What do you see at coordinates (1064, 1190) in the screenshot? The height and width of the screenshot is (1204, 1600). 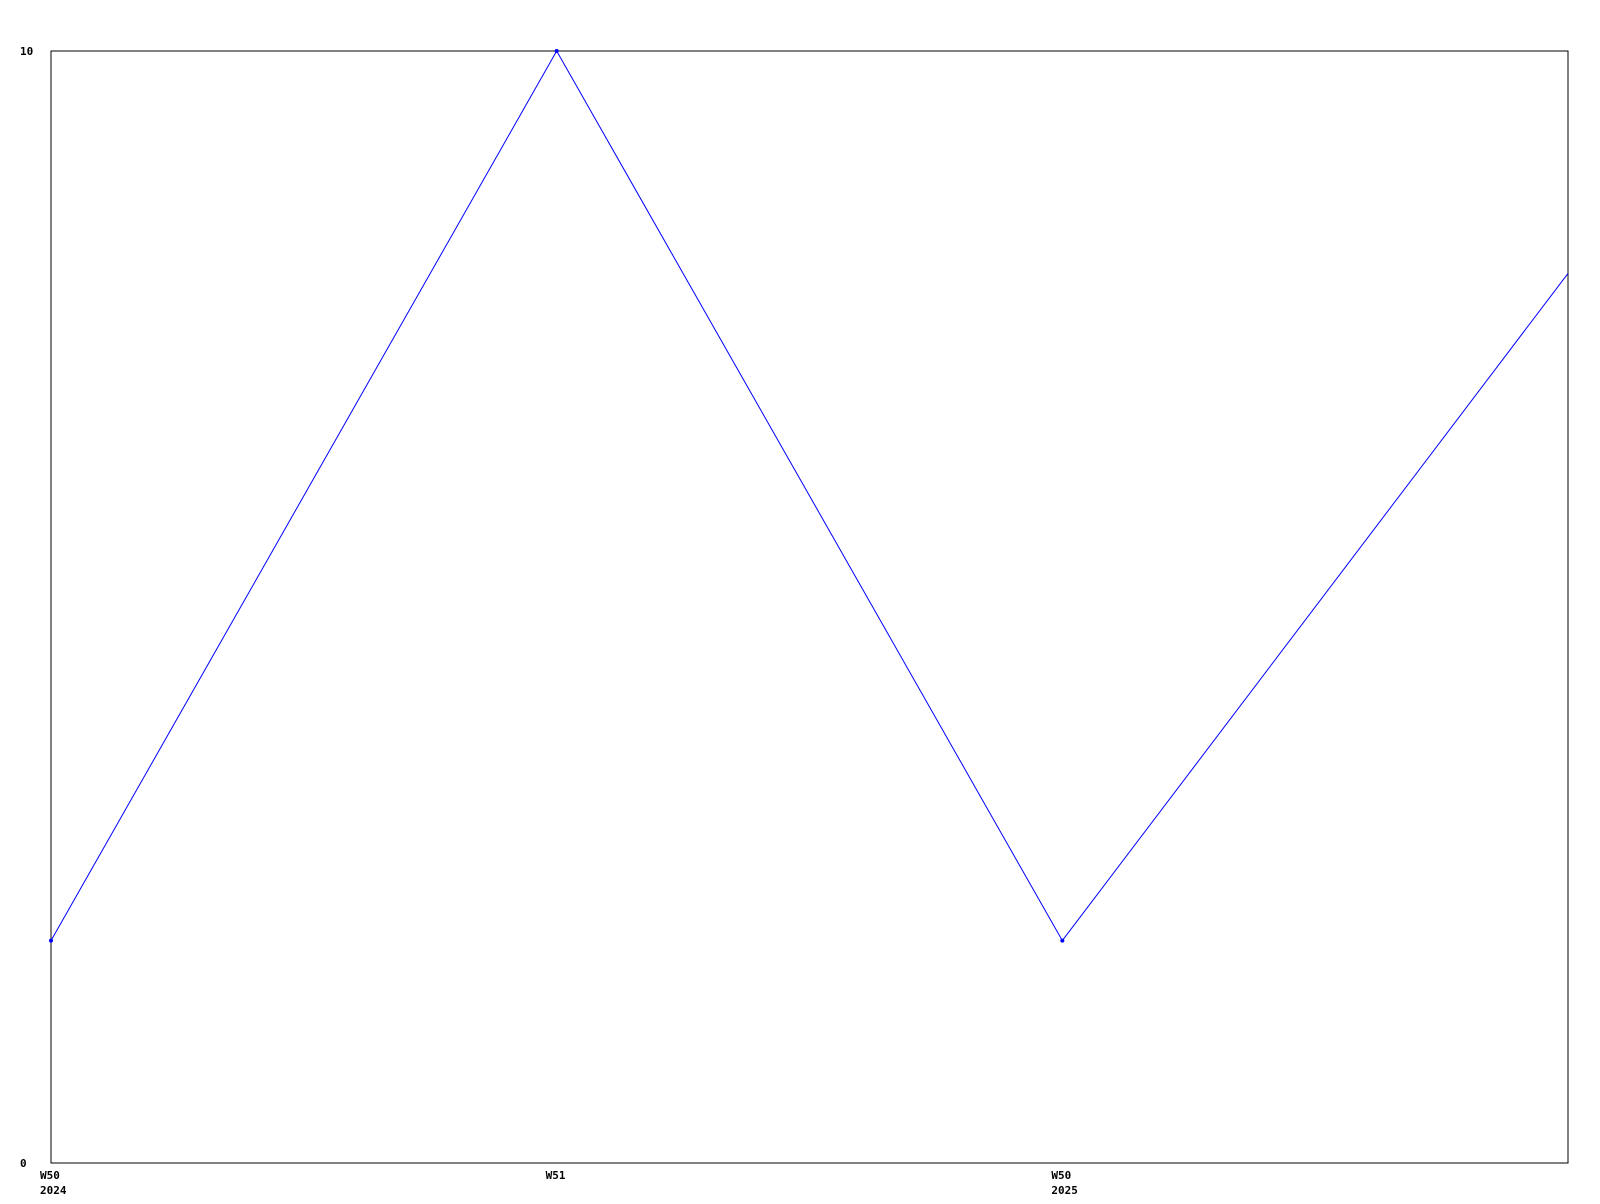 I see `x-tick-label: 2025` at bounding box center [1064, 1190].